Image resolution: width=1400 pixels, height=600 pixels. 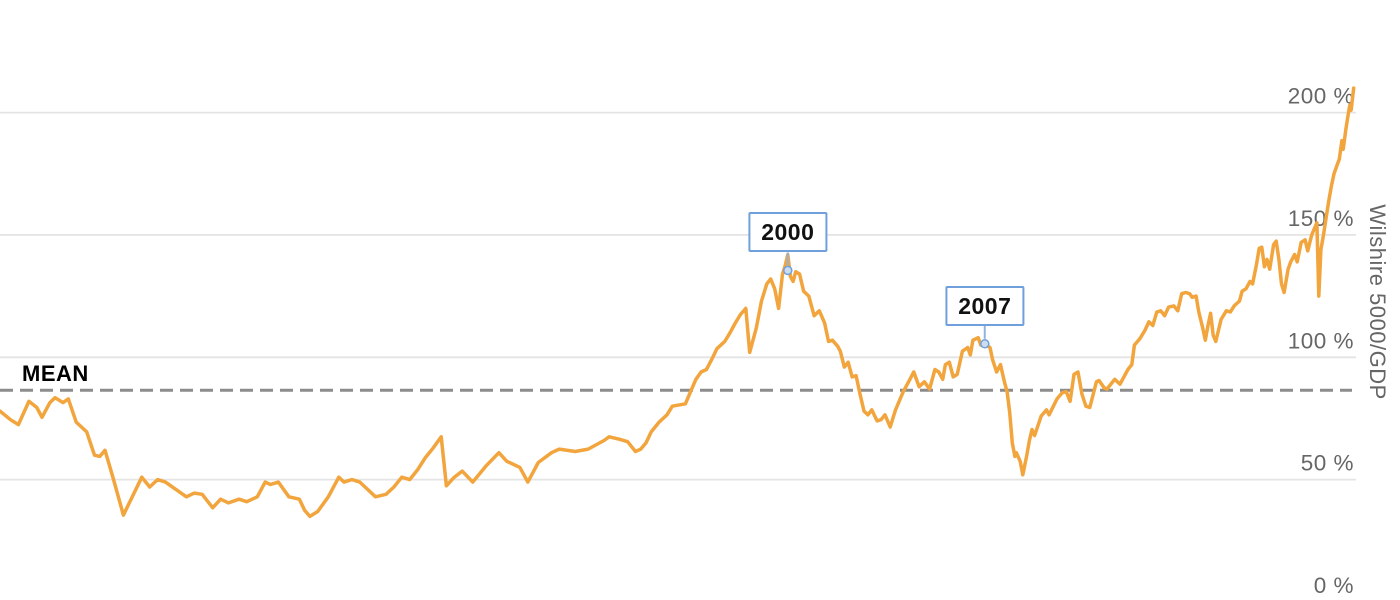 I want to click on y-tick-label: 200 %, so click(x=1321, y=96).